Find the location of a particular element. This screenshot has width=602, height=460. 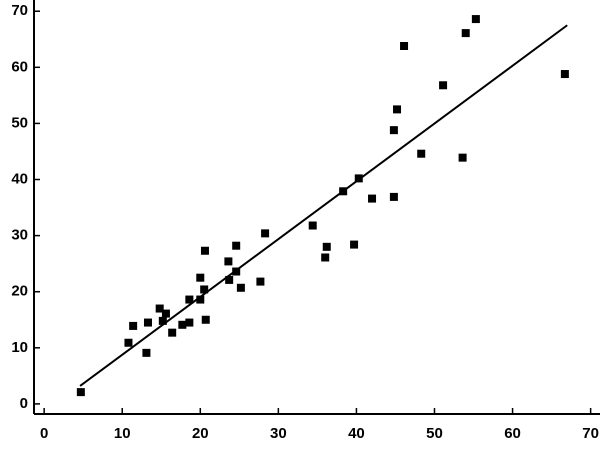

y-tick-label: 50 is located at coordinates (19, 122).